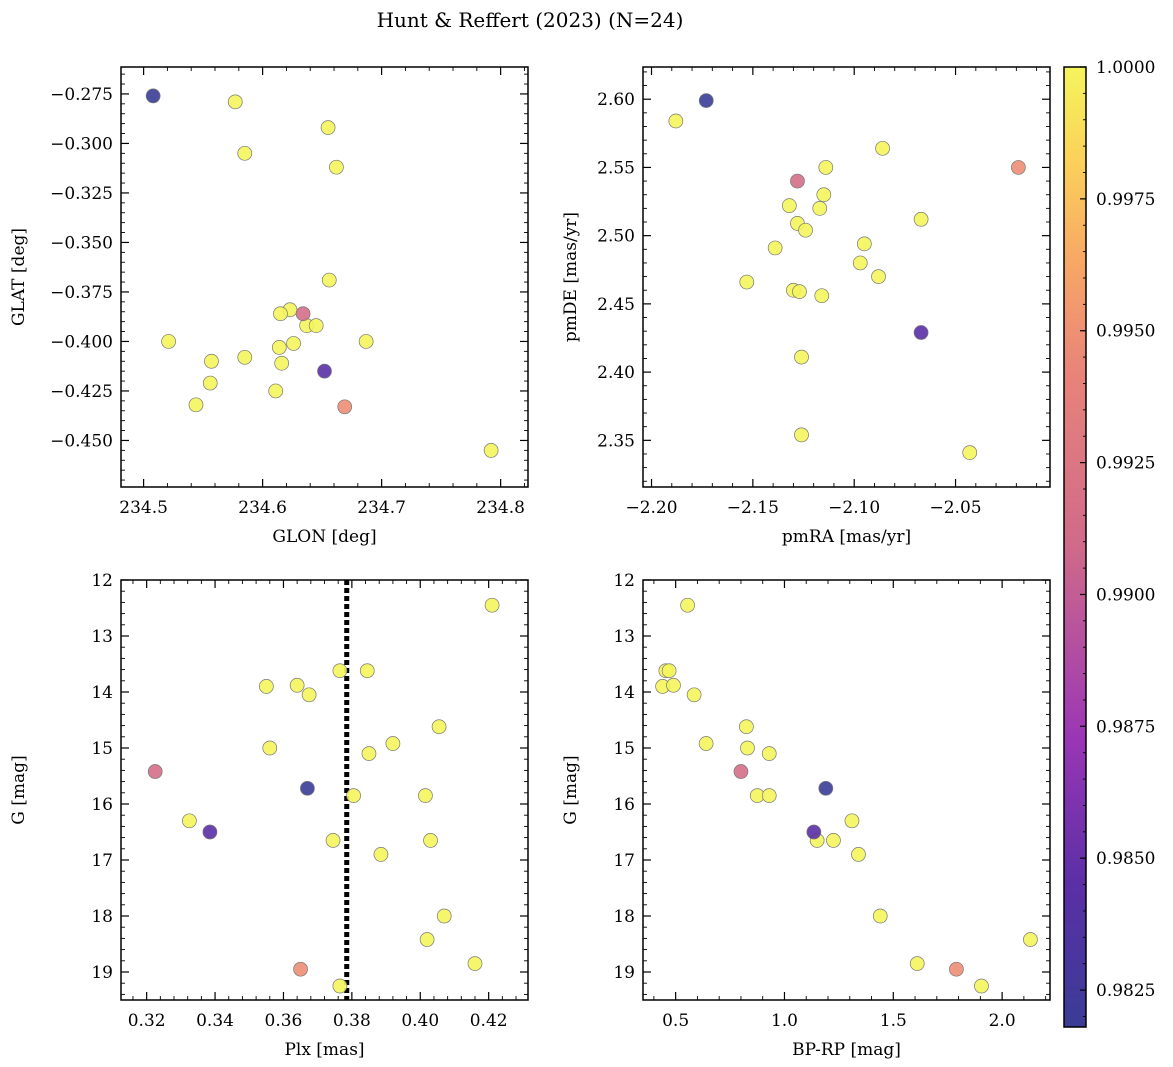 This screenshot has height=1067, width=1173. I want to click on x-tick-label: −2.15, so click(753, 508).